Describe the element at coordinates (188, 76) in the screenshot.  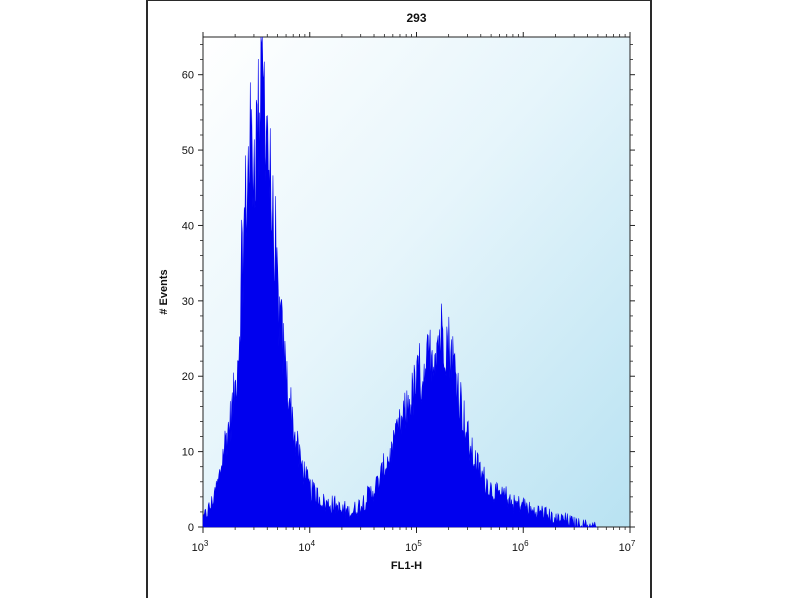
I see `y-tick-label: 60` at that location.